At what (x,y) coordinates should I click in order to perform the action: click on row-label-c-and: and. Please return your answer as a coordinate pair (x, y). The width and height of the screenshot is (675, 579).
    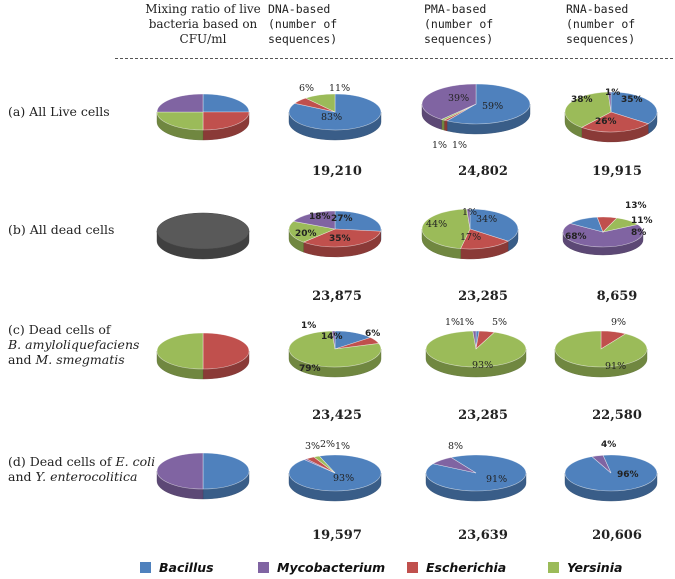
    Looking at the image, I should click on (20, 359).